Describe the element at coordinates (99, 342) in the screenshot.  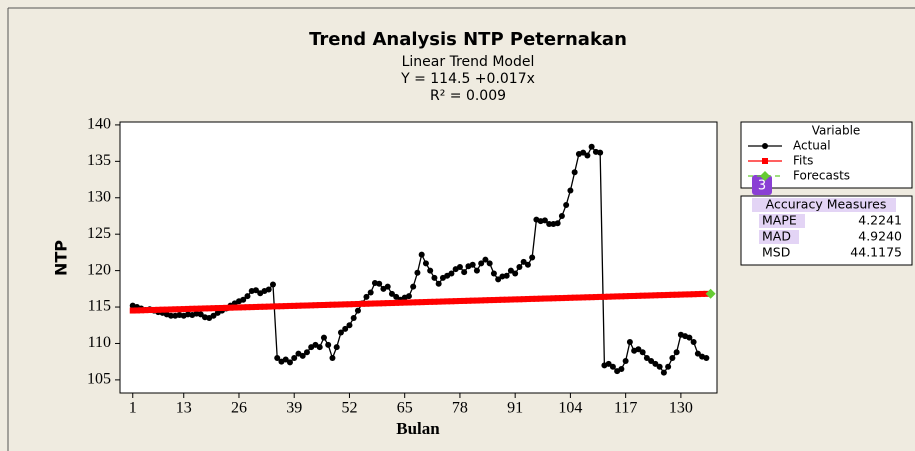
I see `y-tick-label: 110` at that location.